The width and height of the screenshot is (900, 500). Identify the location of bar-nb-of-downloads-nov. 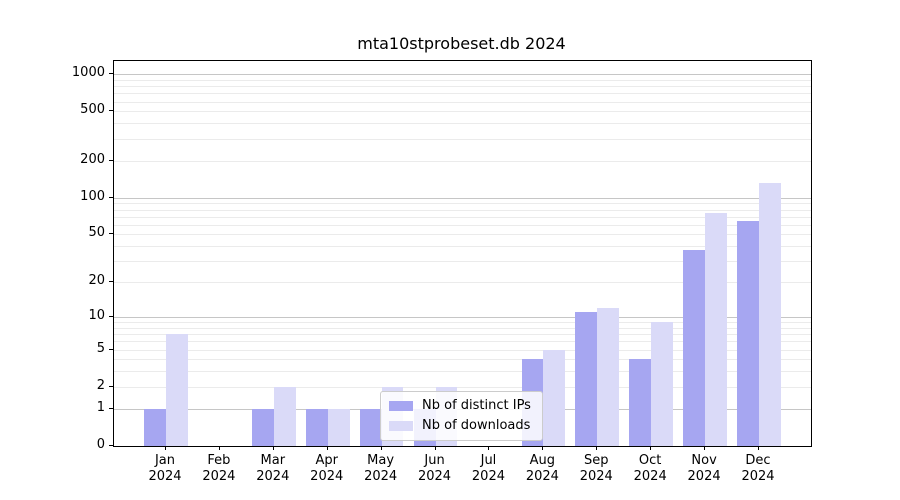
(716, 329).